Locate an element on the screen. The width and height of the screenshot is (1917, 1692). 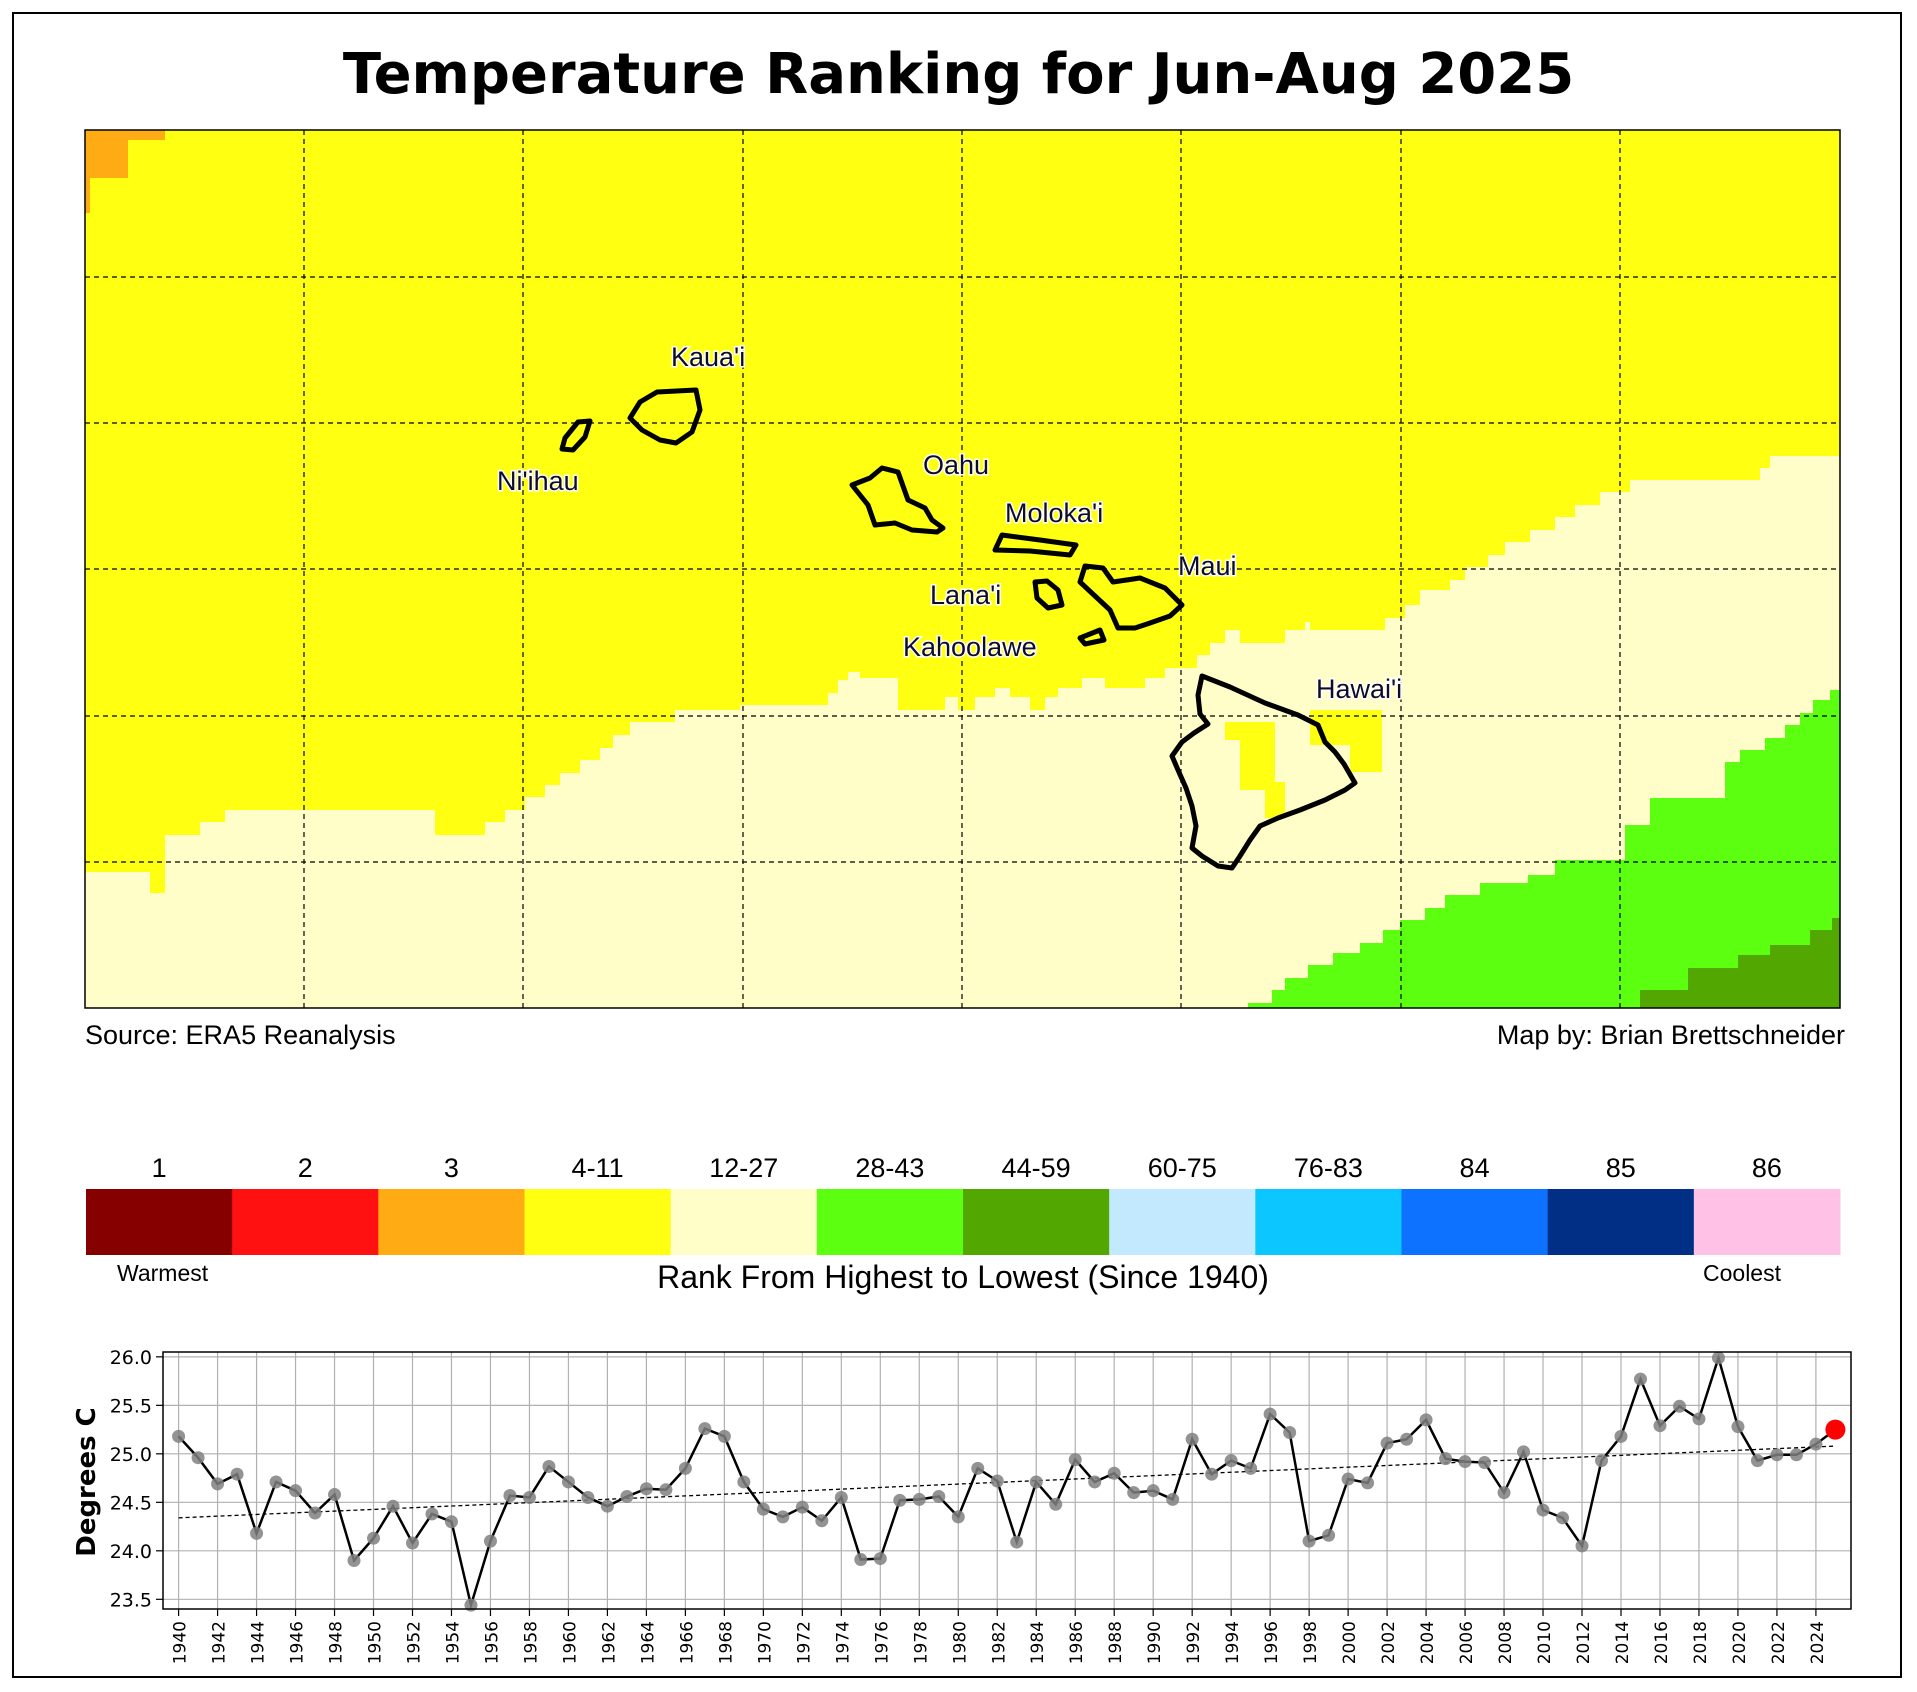
kahoolawe-outline is located at coordinates (1092, 637).